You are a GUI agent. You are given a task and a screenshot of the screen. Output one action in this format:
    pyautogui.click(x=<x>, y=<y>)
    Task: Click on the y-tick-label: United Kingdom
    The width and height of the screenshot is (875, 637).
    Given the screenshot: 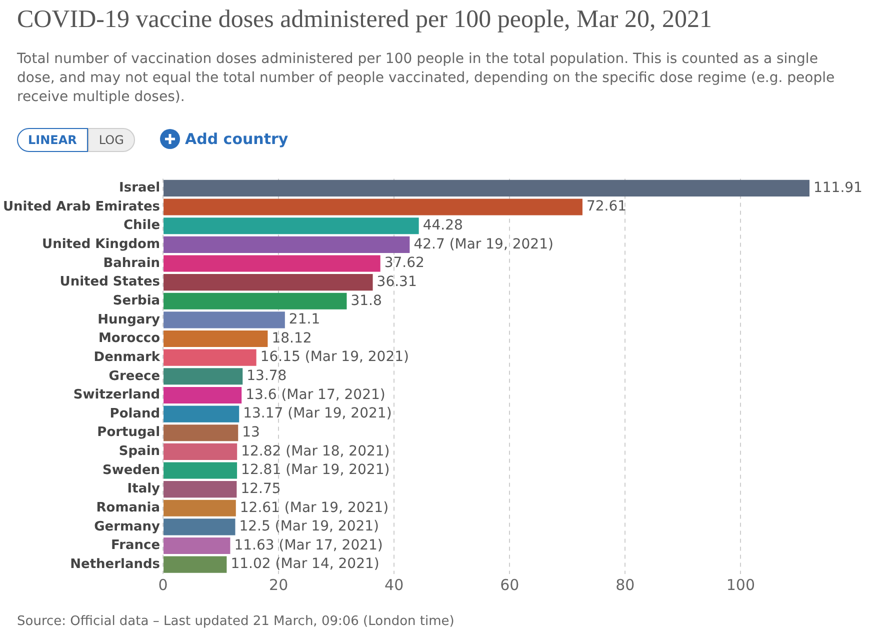 What is the action you would take?
    pyautogui.click(x=101, y=244)
    